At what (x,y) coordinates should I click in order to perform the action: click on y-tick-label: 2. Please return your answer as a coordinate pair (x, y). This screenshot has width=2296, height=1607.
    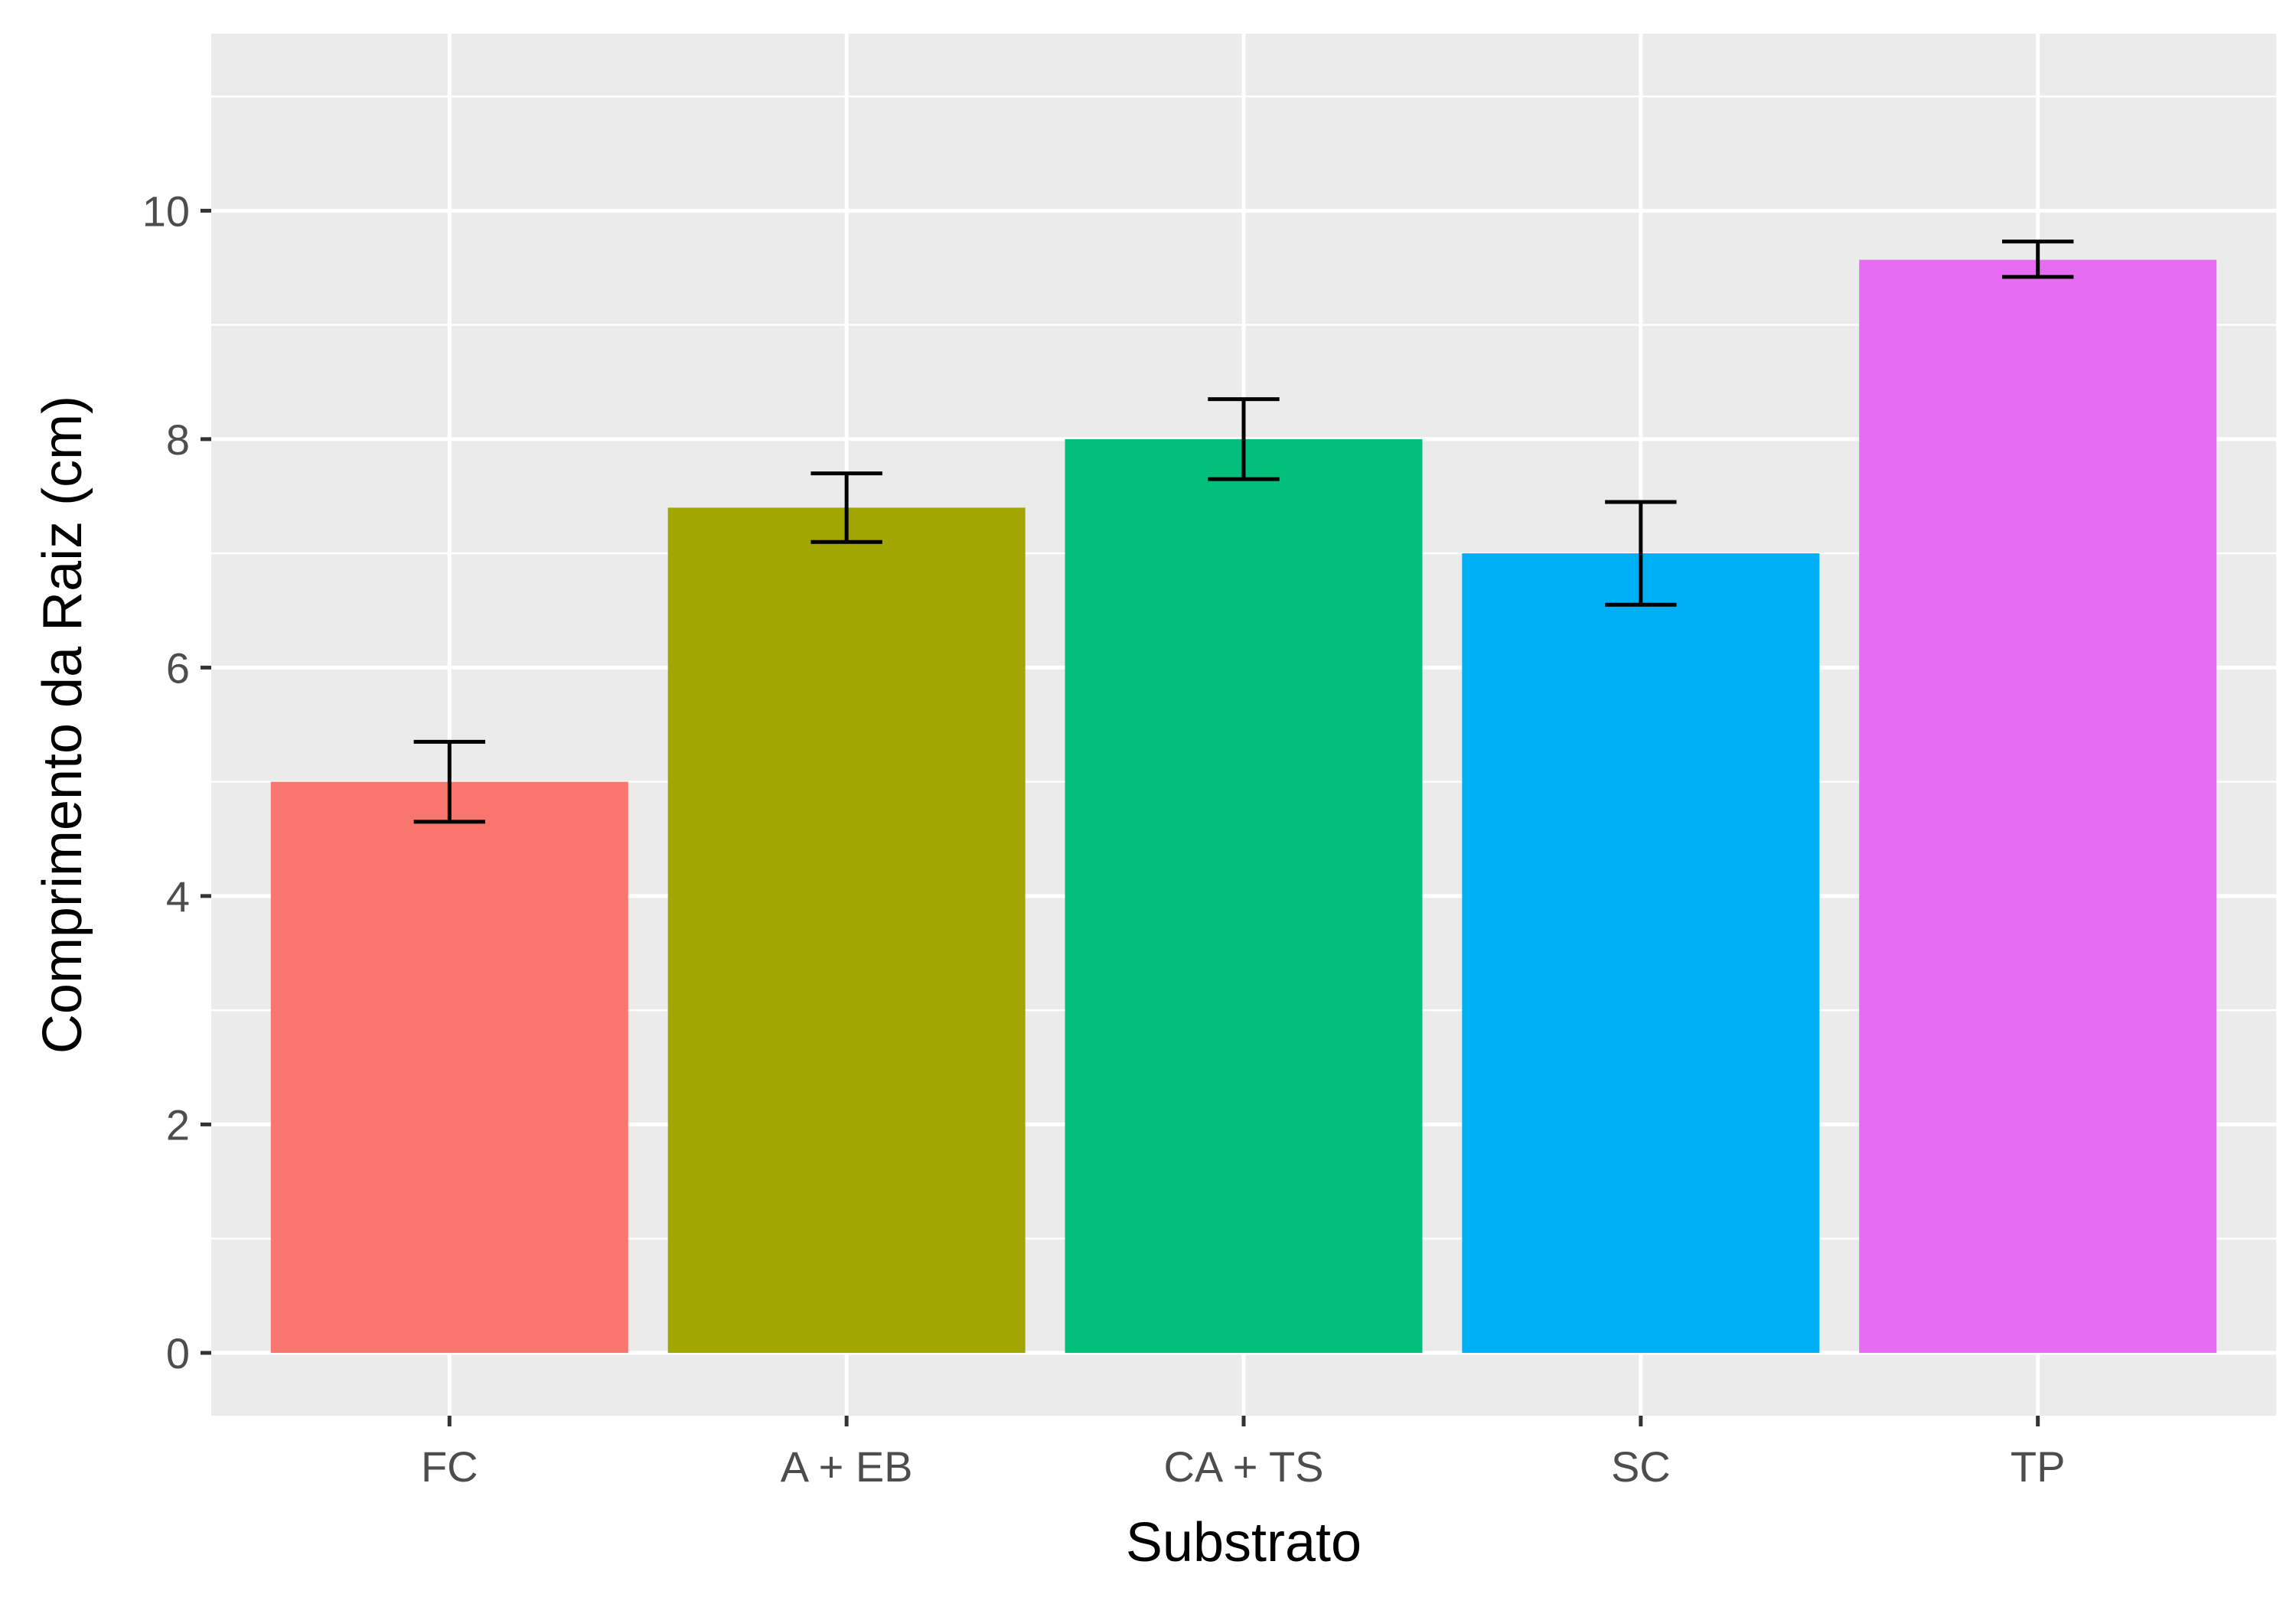
    Looking at the image, I should click on (178, 1124).